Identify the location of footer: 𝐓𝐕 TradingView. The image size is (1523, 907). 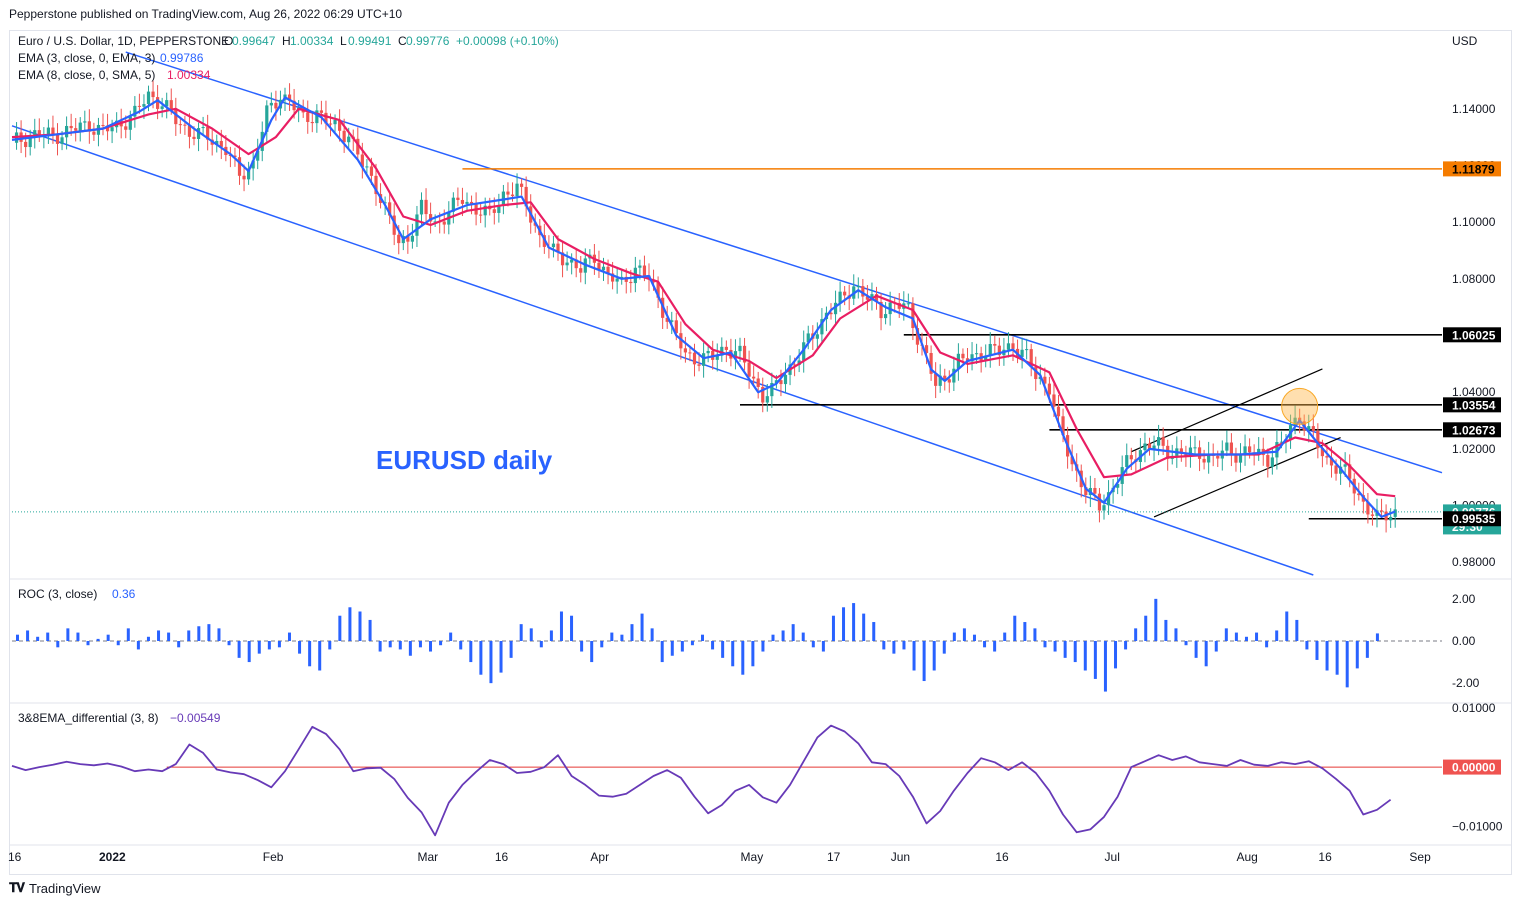
(55, 888).